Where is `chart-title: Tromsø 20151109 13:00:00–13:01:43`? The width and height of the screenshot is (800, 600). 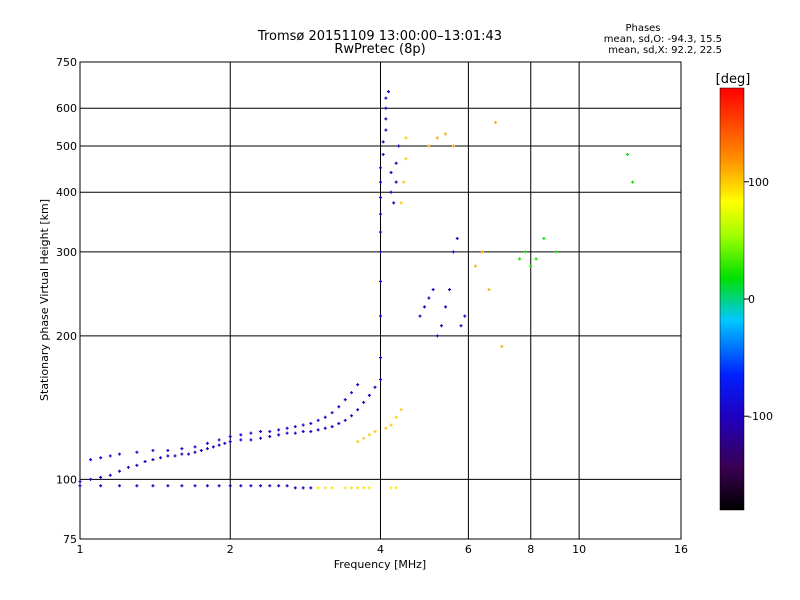 chart-title: Tromsø 20151109 13:00:00–13:01:43 is located at coordinates (379, 36).